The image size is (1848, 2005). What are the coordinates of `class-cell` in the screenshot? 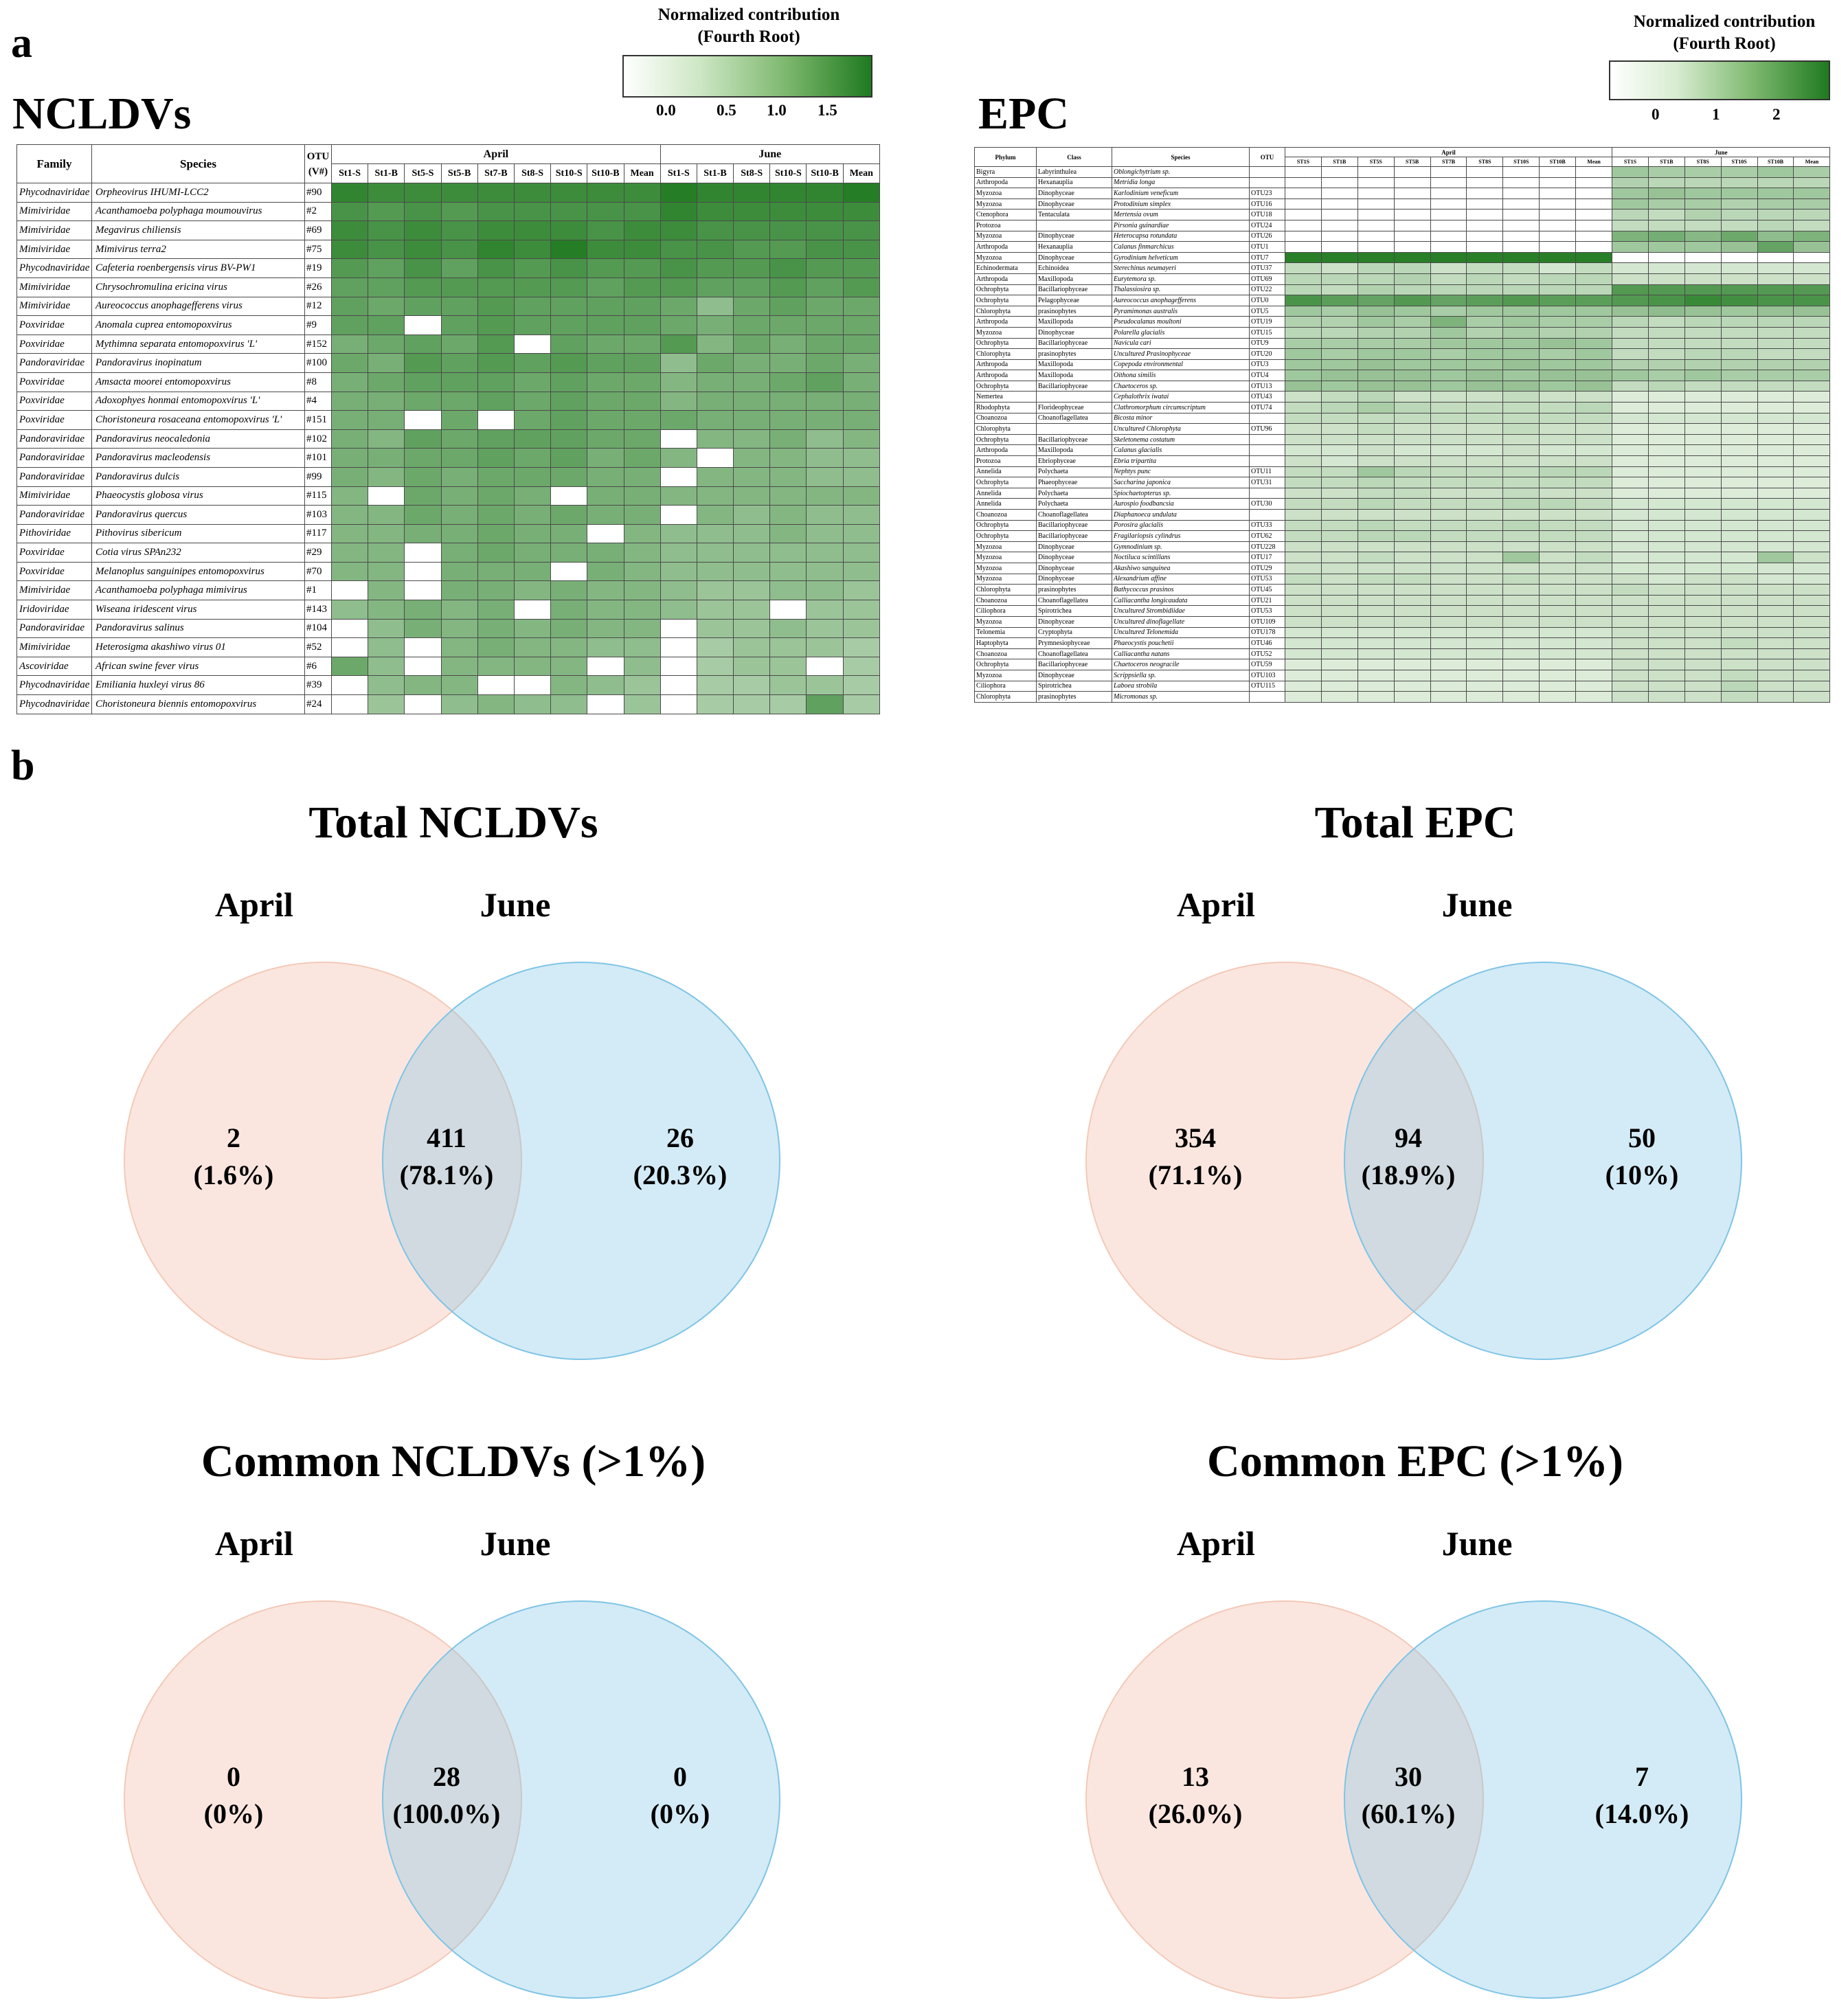 It's located at (1074, 397).